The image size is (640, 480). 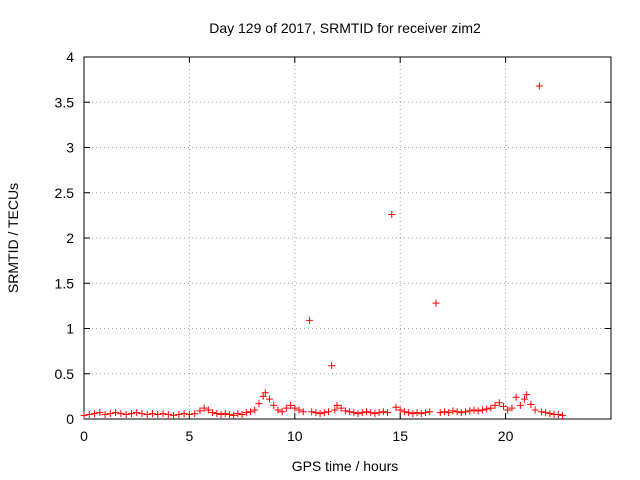 I want to click on y-tick-label: 3, so click(x=70, y=148).